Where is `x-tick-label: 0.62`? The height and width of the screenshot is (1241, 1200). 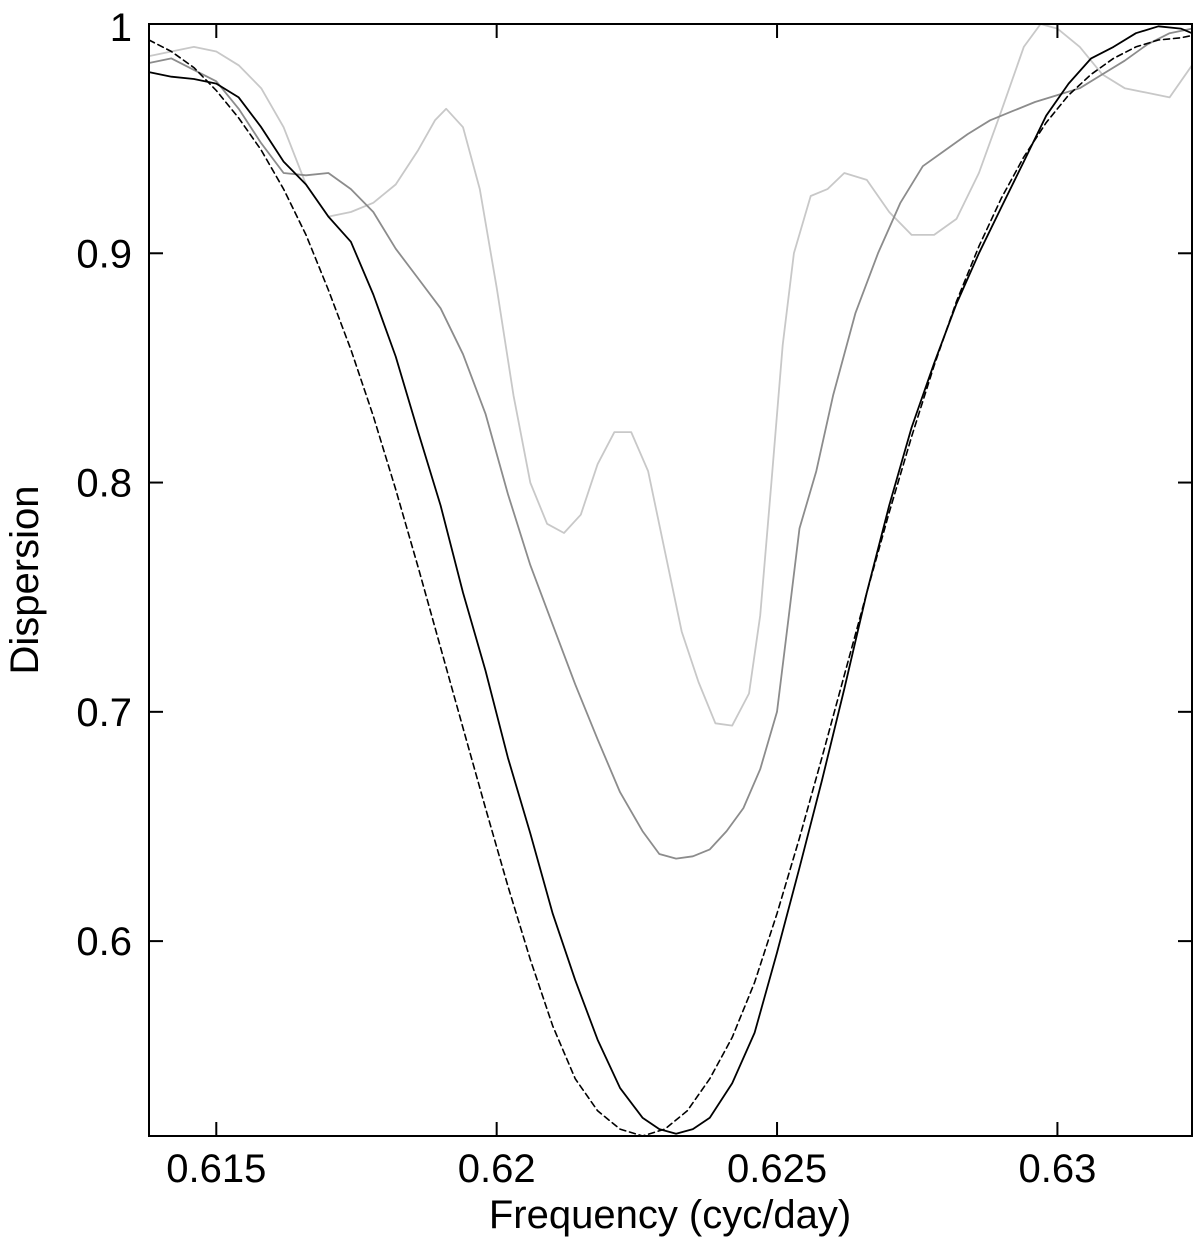 x-tick-label: 0.62 is located at coordinates (497, 1169).